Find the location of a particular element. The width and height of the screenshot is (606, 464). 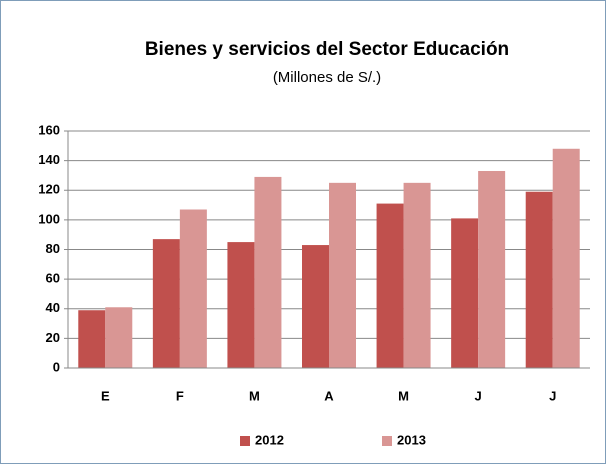

x-tick-label: A is located at coordinates (329, 395).